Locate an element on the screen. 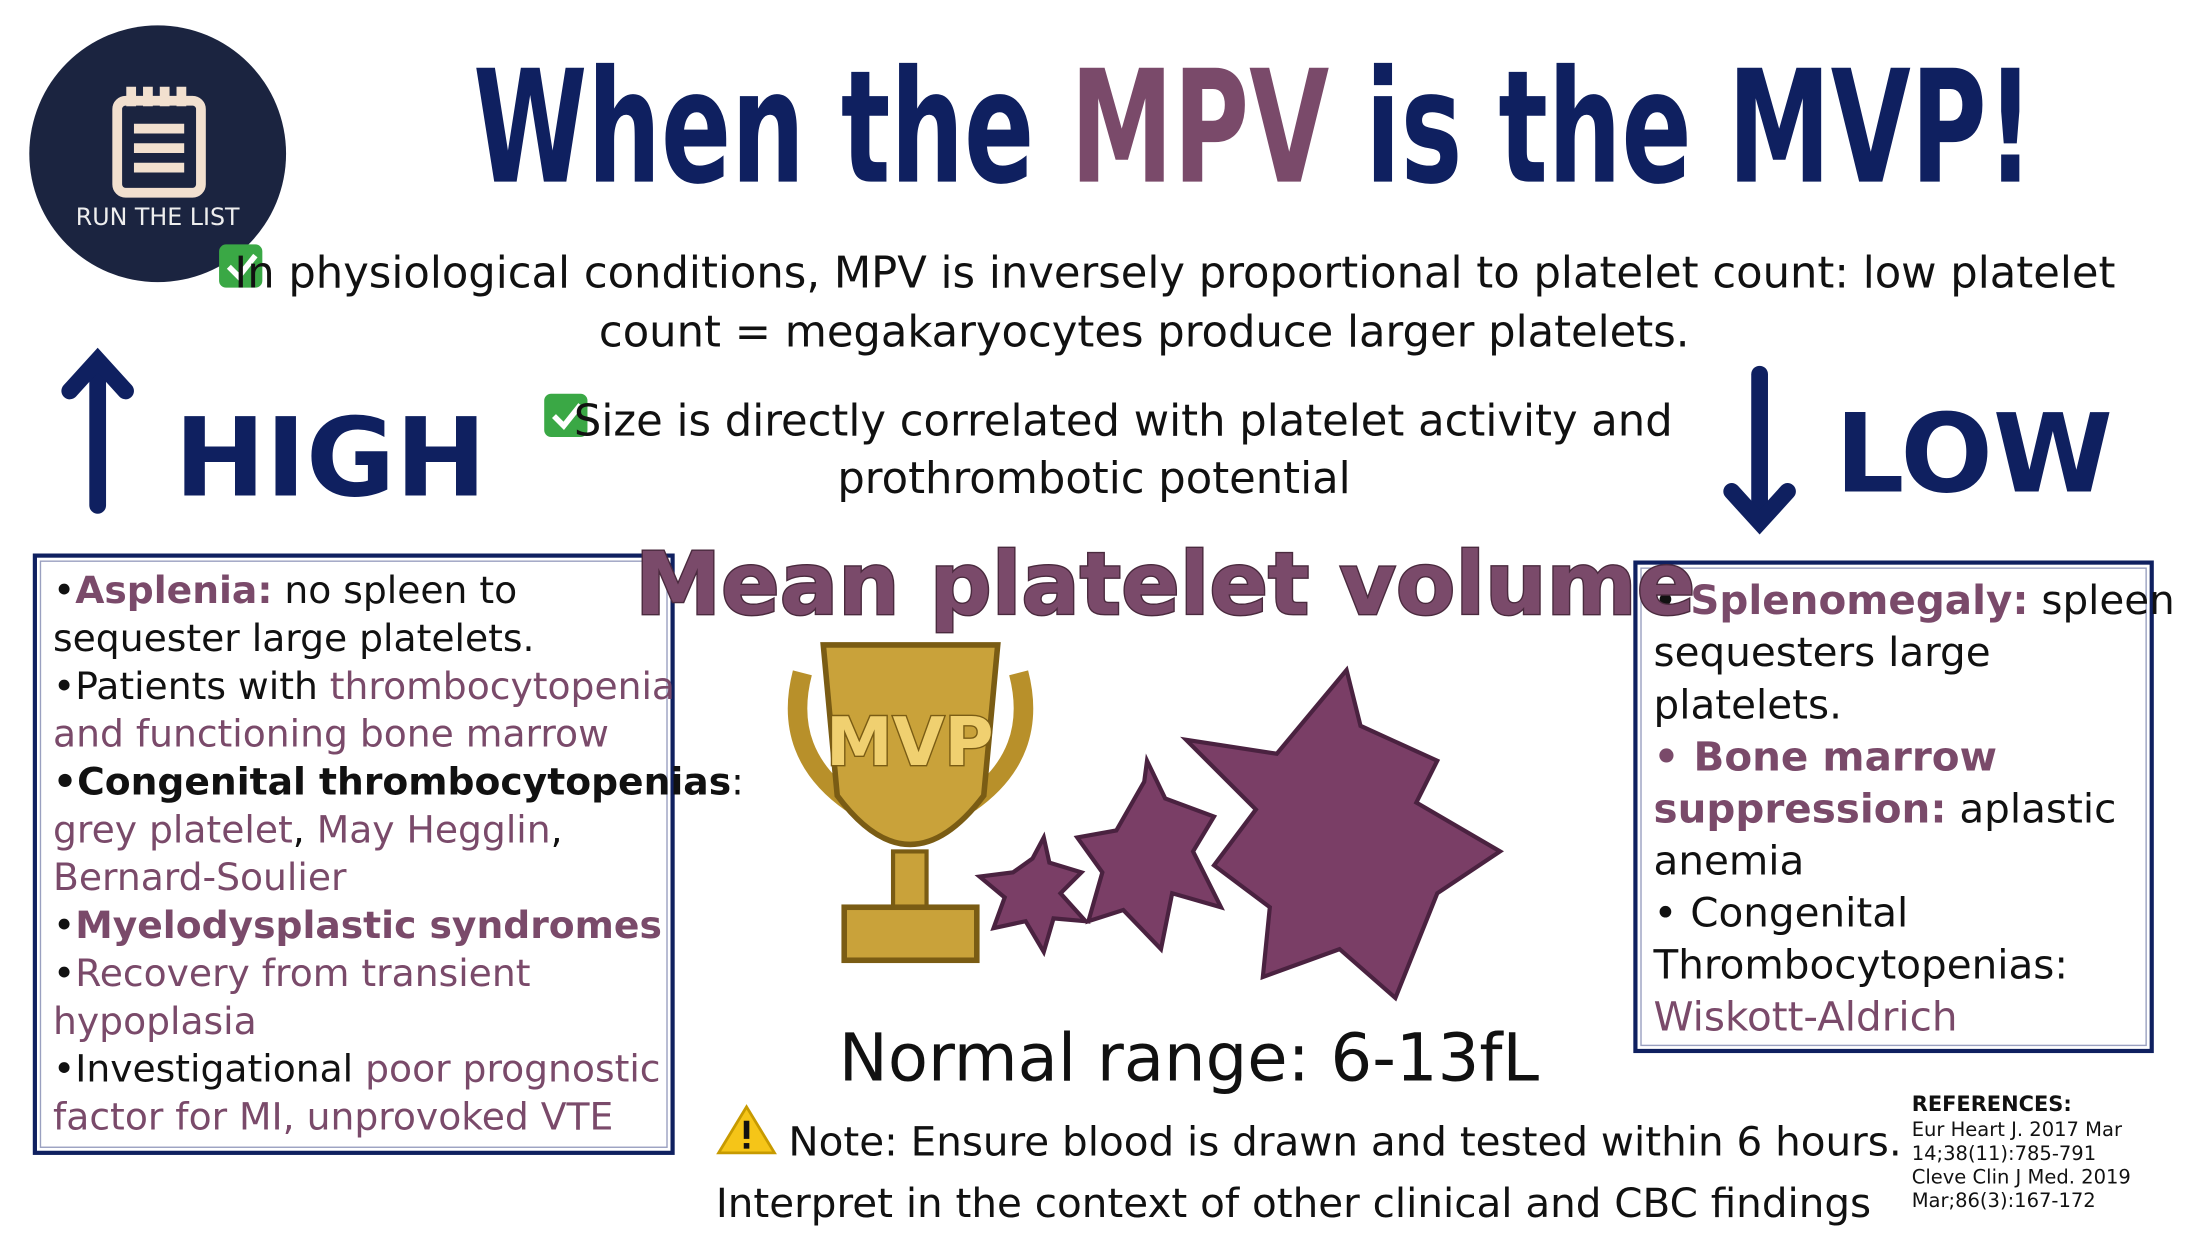 Image resolution: width=2188 pixels, height=1234 pixels. list-line: platelets. is located at coordinates (1748, 704).